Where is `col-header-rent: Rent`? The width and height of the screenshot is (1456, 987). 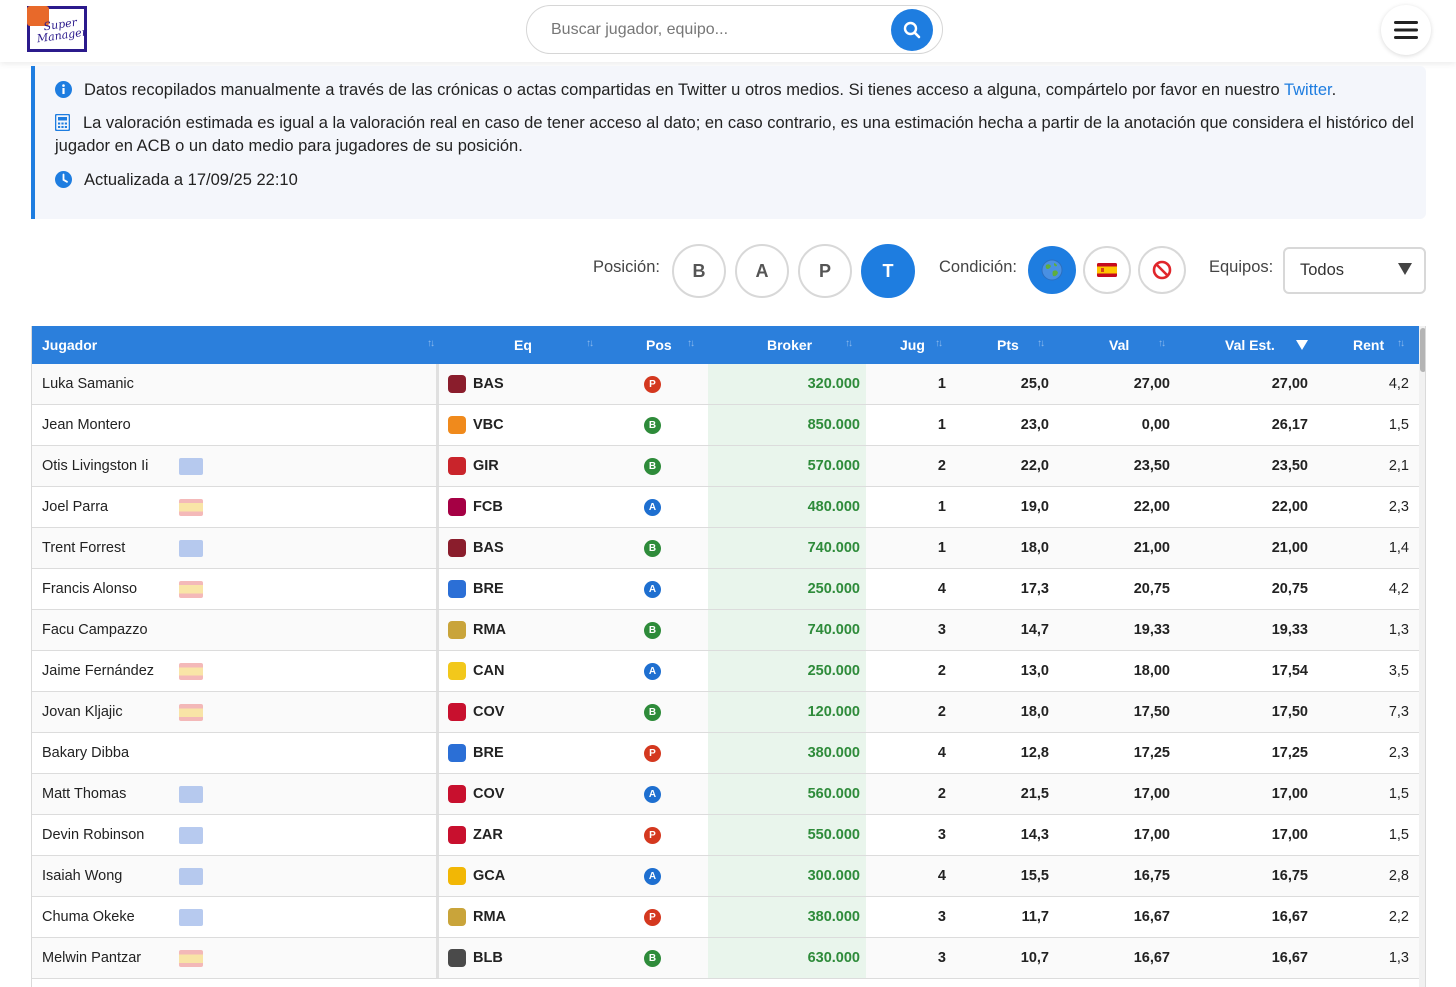 col-header-rent: Rent is located at coordinates (1369, 345).